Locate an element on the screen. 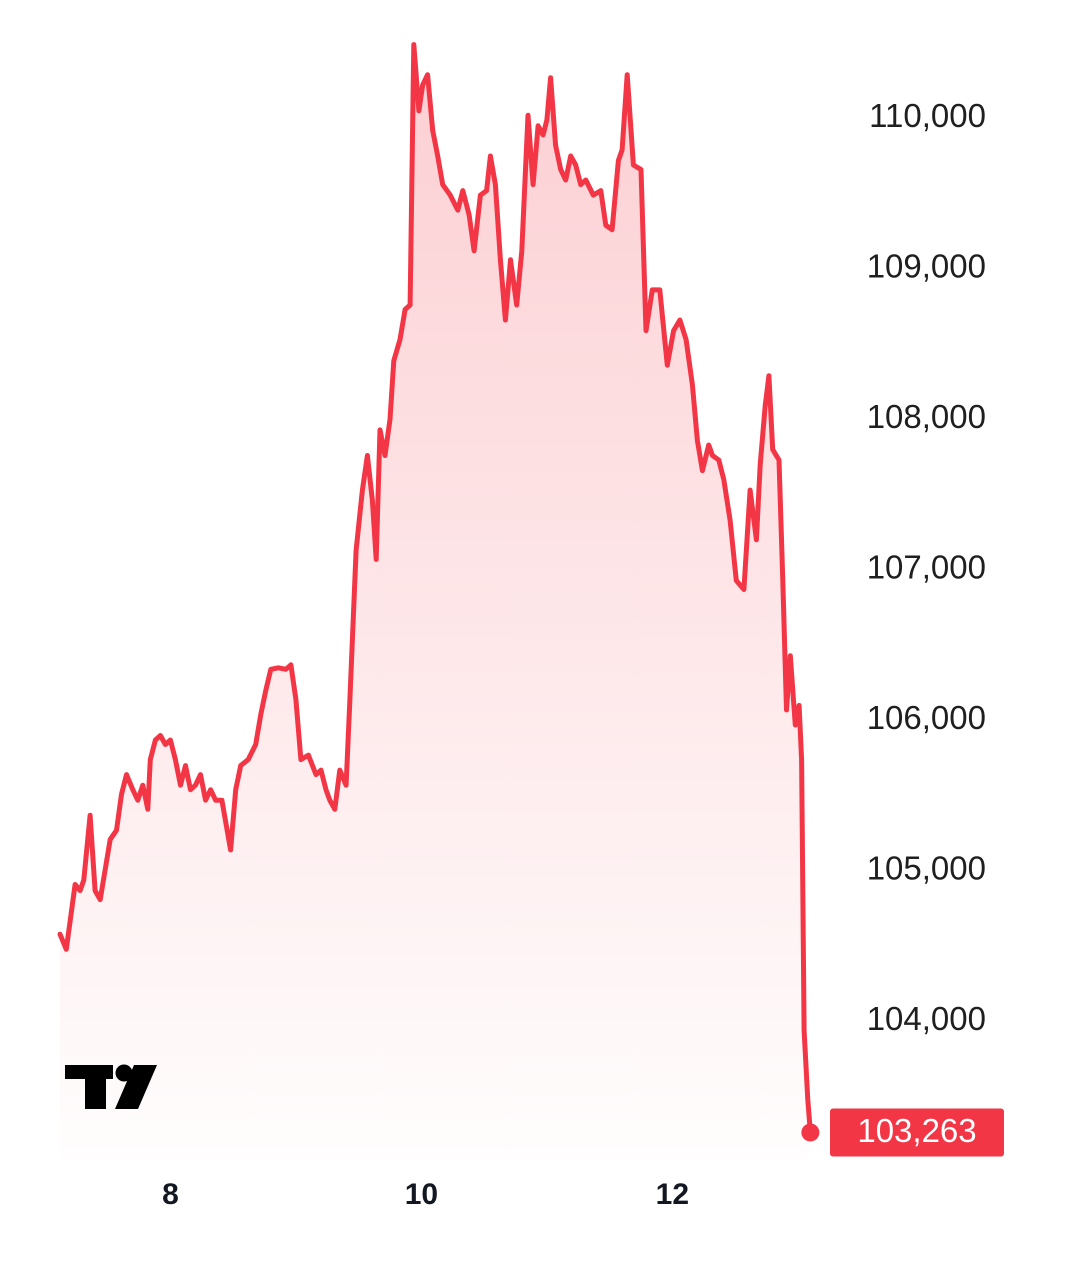 This screenshot has width=1080, height=1280. y-tick-label: 106,000 is located at coordinates (926, 717).